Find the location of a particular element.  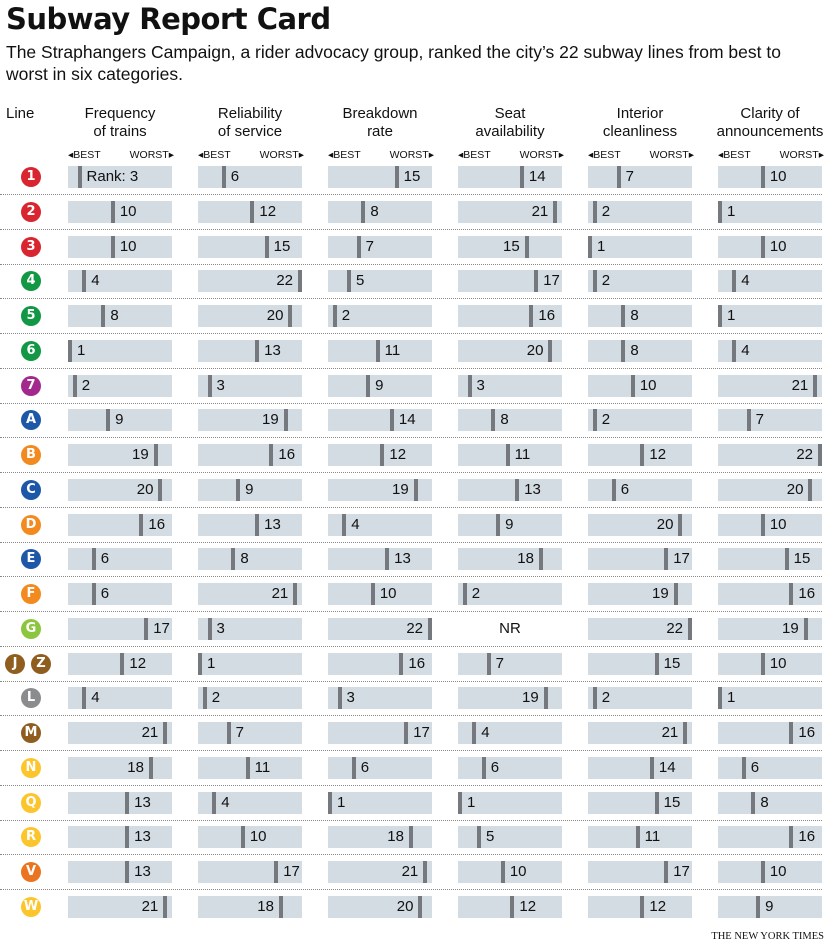

rank-bar: 8 is located at coordinates (640, 316).